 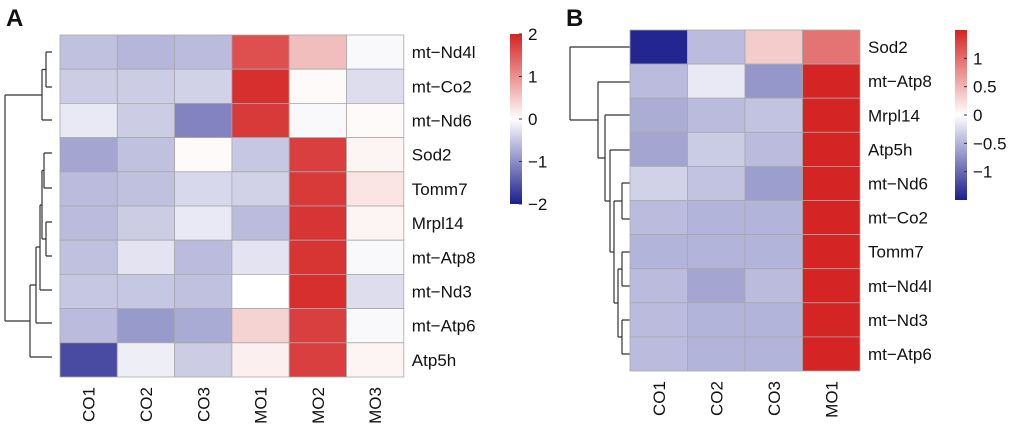 What do you see at coordinates (232, 405) in the screenshot?
I see `column-labels-a: CO1 CO2 CO3 MO1 MO2 MO3` at bounding box center [232, 405].